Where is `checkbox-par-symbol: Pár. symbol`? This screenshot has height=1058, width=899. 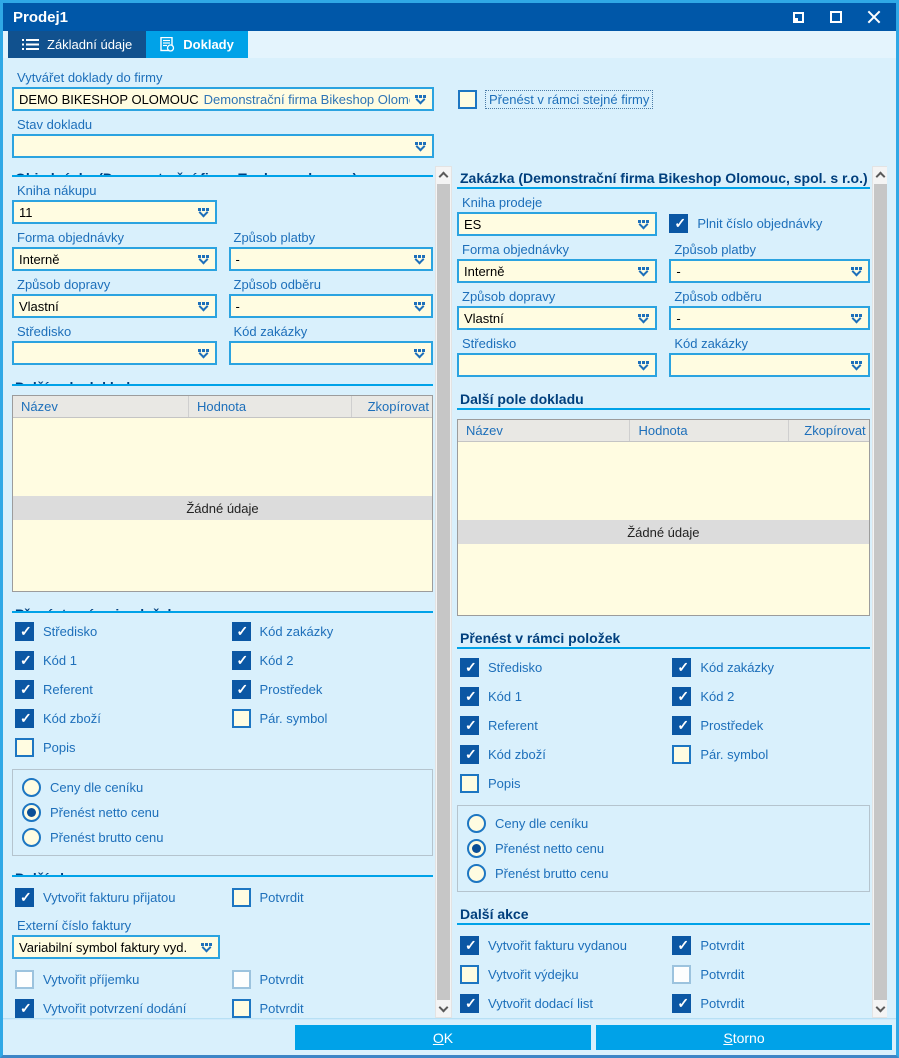
checkbox-par-symbol: Pár. symbol is located at coordinates (720, 754).